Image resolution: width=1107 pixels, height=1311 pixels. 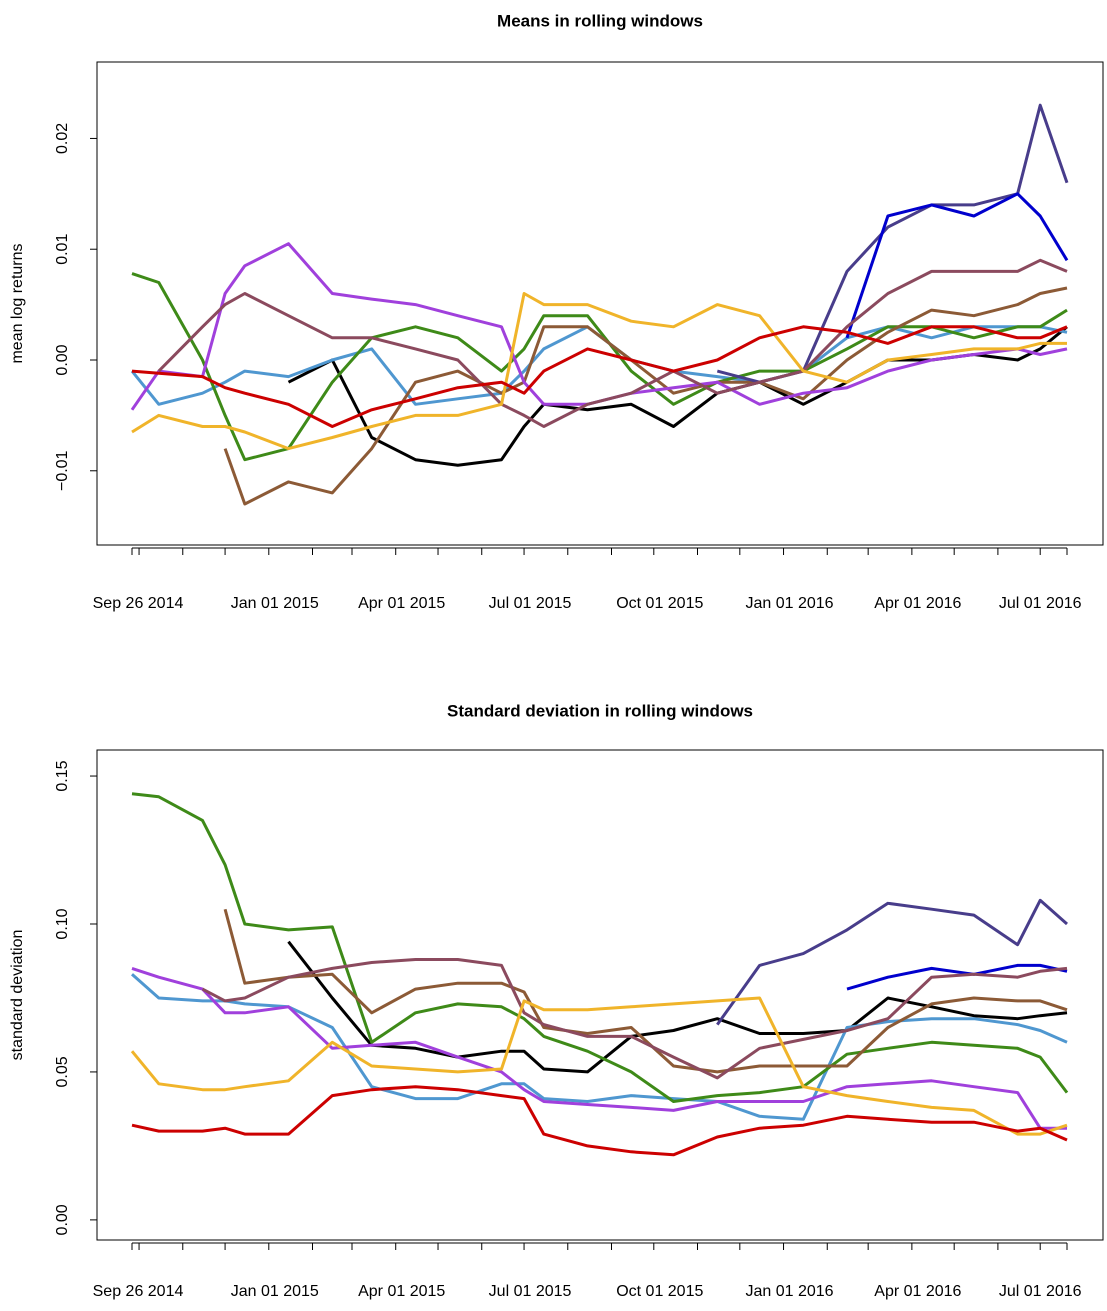 What do you see at coordinates (62, 775) in the screenshot?
I see `y-tick-label: 0.15` at bounding box center [62, 775].